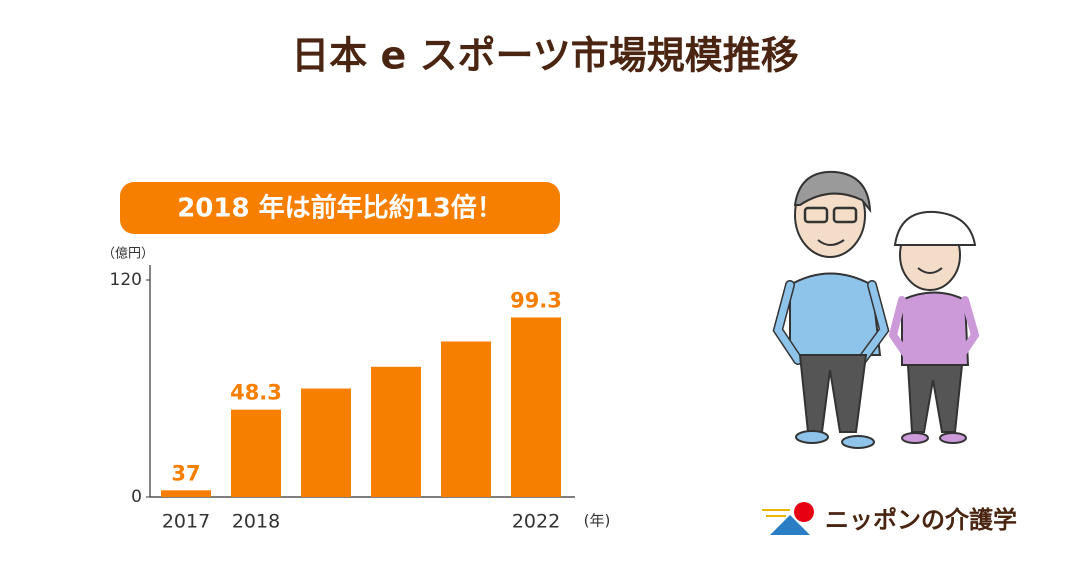  I want to click on annotation-badge, so click(340, 208).